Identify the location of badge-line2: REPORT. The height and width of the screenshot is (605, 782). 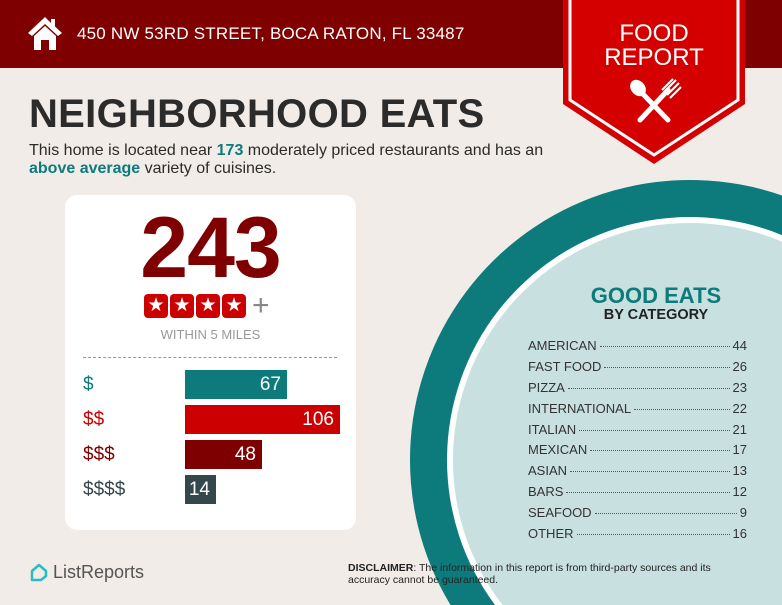
(654, 57).